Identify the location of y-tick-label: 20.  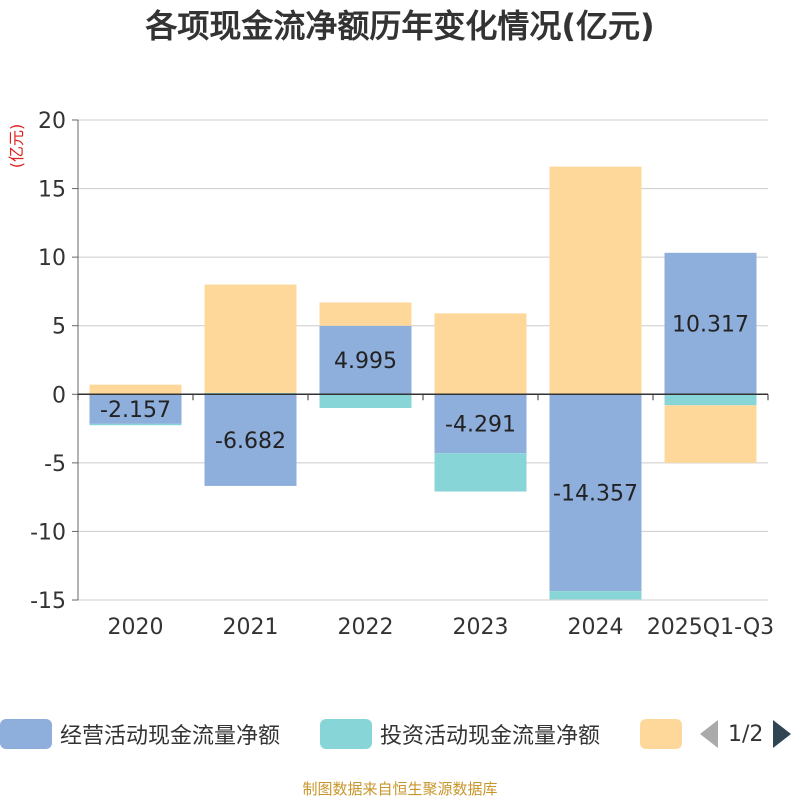
(52, 121).